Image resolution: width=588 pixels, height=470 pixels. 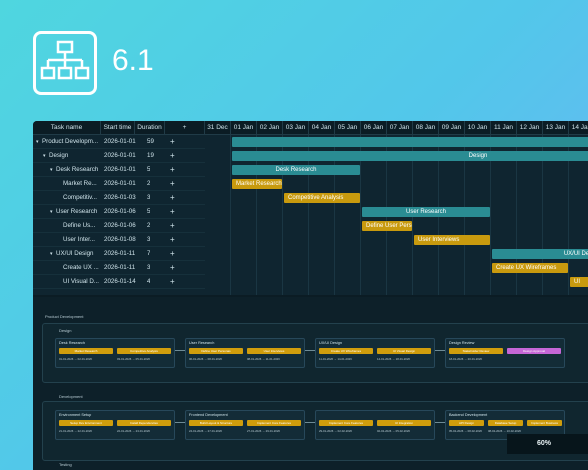 I want to click on col-task-name: Task name, so click(x=67, y=128).